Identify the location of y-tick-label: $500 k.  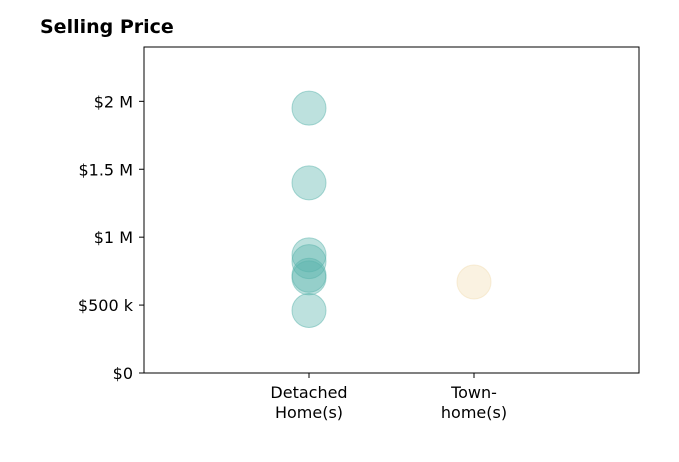
(106, 305).